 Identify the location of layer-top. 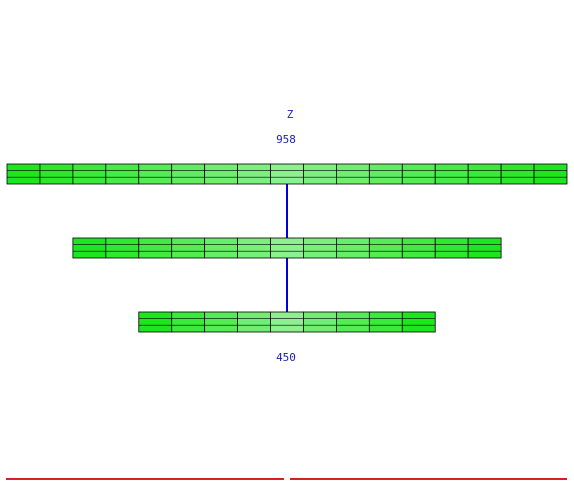
(287, 174).